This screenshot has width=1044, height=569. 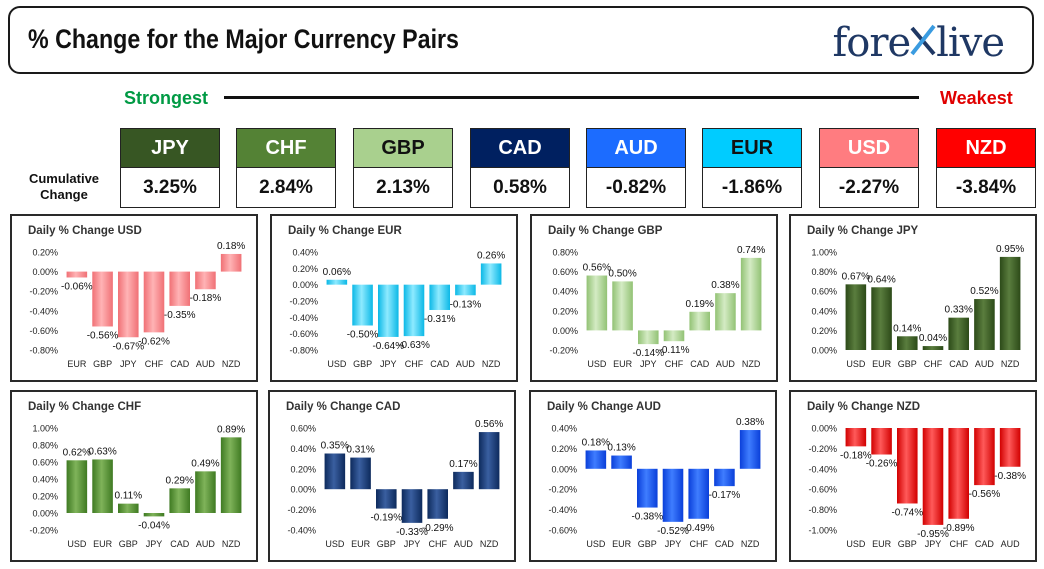 What do you see at coordinates (438, 528) in the screenshot?
I see `data-label: -0.29%` at bounding box center [438, 528].